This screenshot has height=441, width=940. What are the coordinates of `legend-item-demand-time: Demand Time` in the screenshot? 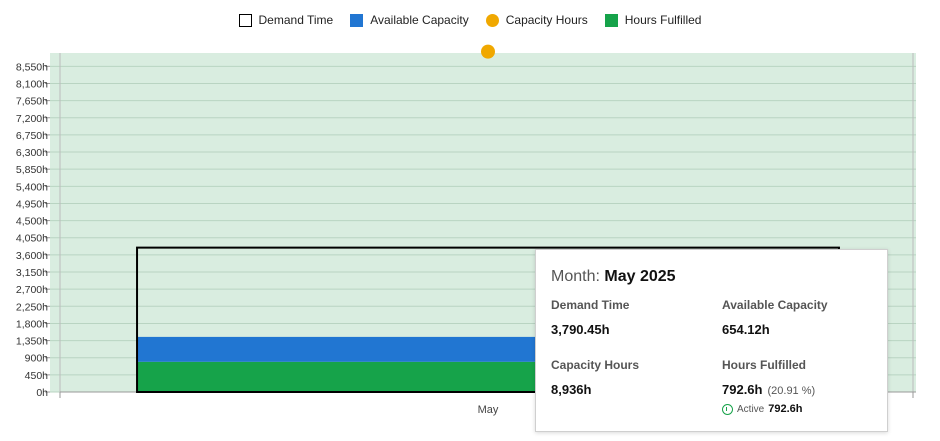 It's located at (286, 20).